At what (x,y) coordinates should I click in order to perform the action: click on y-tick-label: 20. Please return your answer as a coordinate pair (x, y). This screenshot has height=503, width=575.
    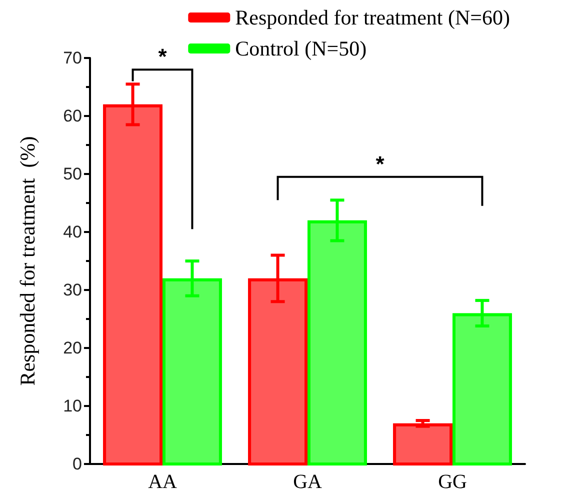
    Looking at the image, I should click on (72, 348).